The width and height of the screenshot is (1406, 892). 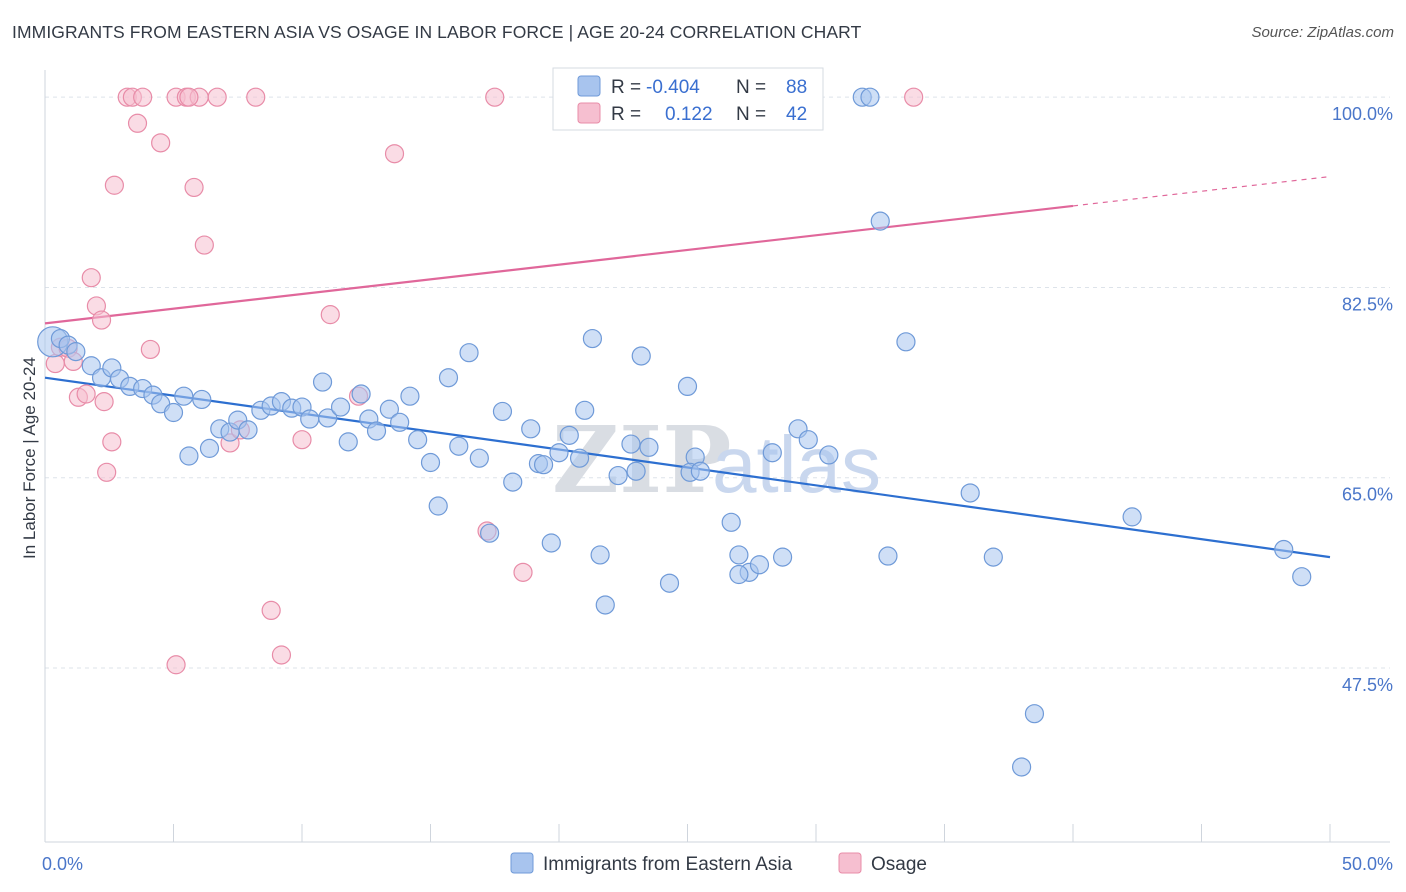 What do you see at coordinates (688, 99) in the screenshot?
I see `top-legend: R = -0.404 N = 88 R = 0.122 N = 42` at bounding box center [688, 99].